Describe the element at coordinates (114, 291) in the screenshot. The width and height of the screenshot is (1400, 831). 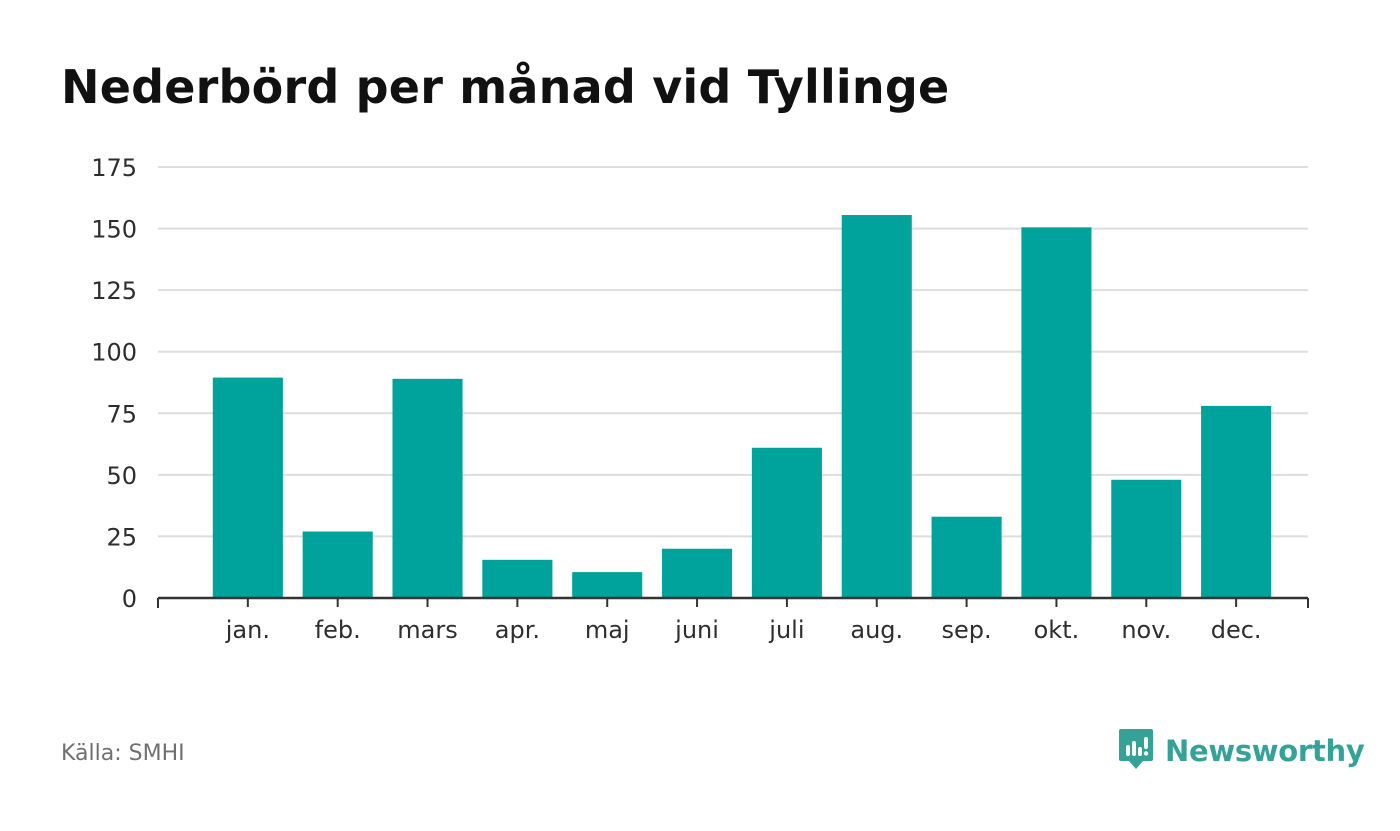
I see `y-tick-label: 125` at that location.